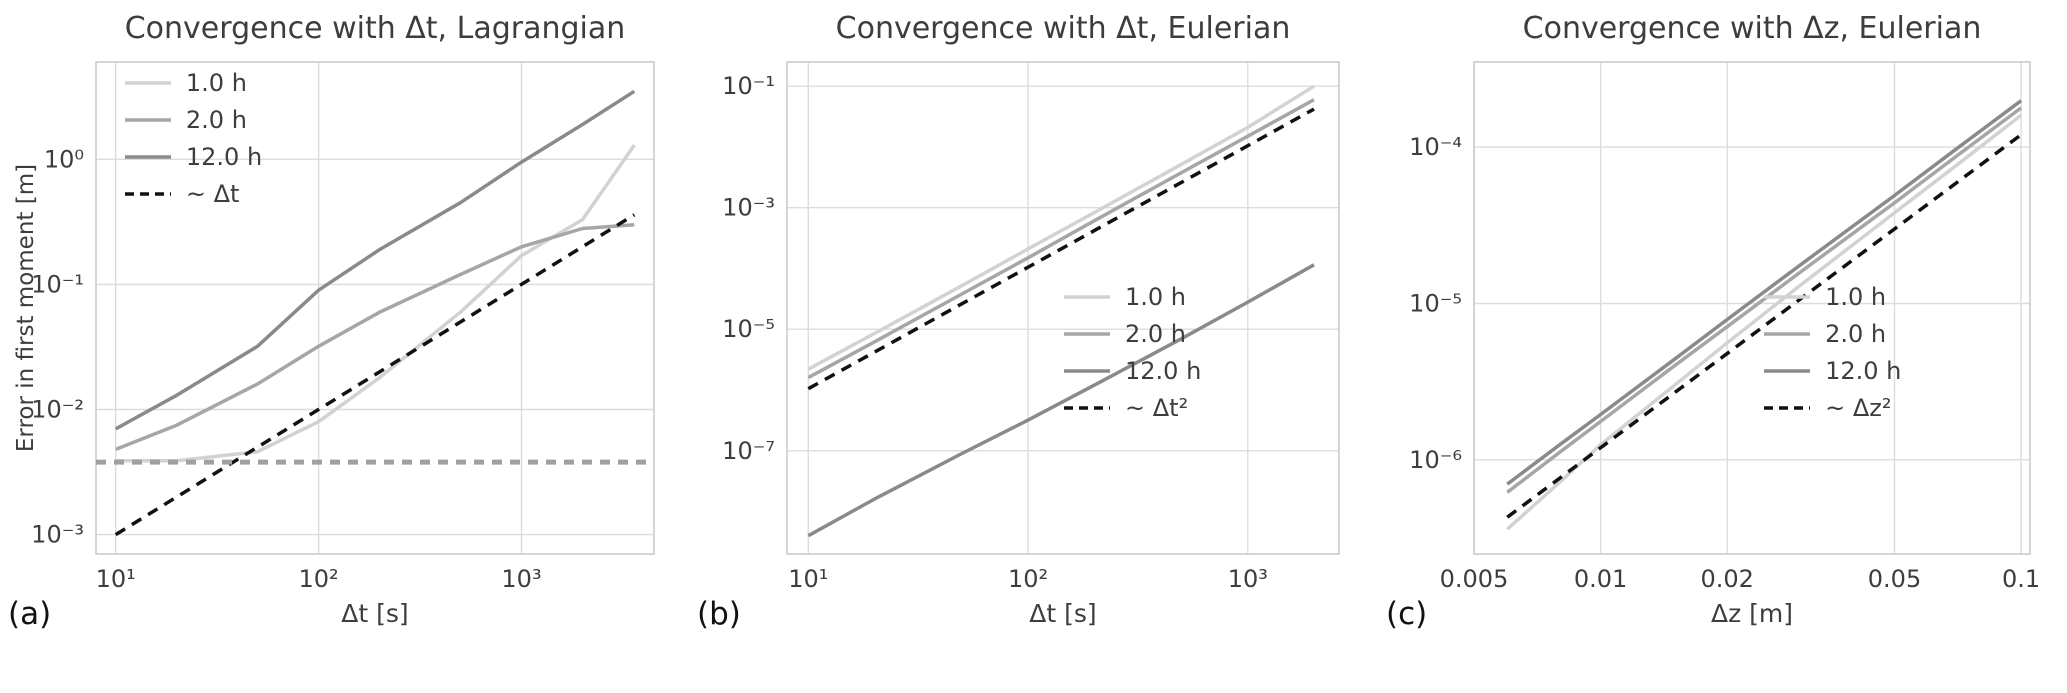  I want to click on y-tick-label: 10⁻⁴, so click(1435, 147).